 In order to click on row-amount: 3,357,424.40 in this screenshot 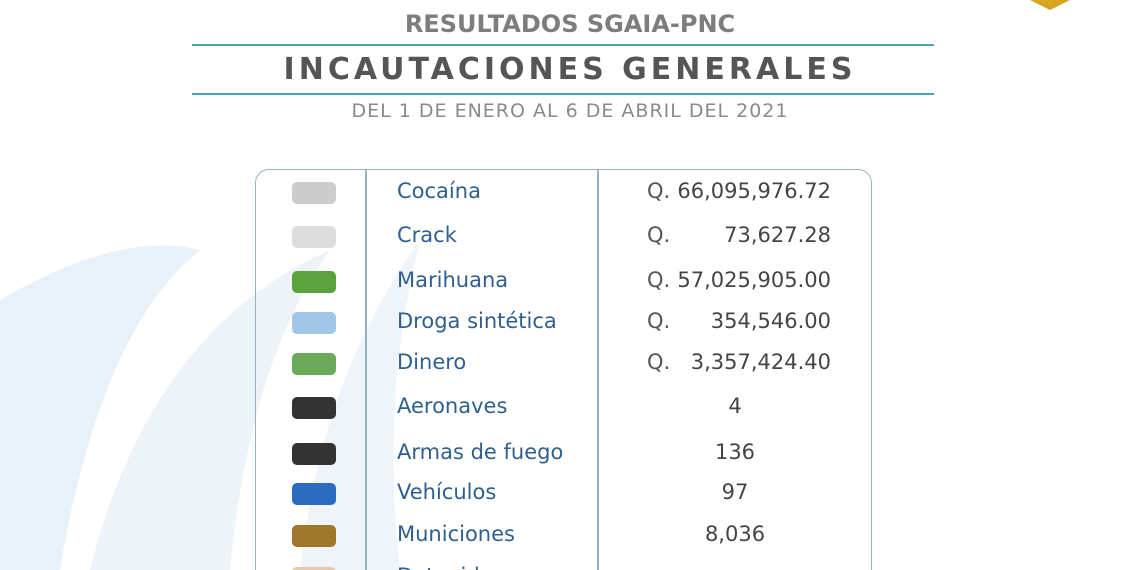, I will do `click(760, 362)`.